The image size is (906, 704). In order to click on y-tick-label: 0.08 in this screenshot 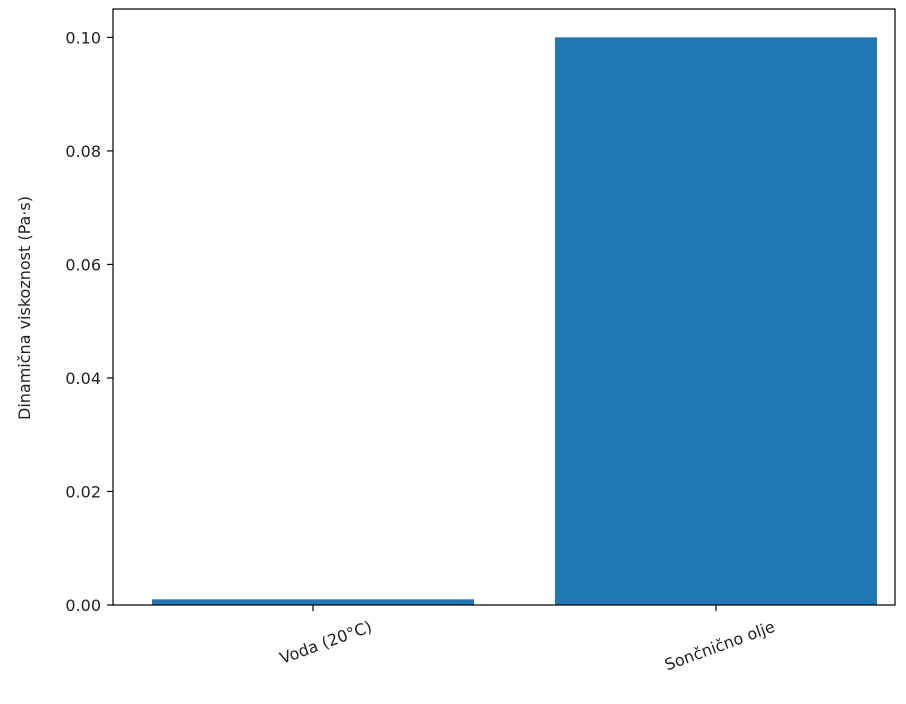, I will do `click(83, 151)`.